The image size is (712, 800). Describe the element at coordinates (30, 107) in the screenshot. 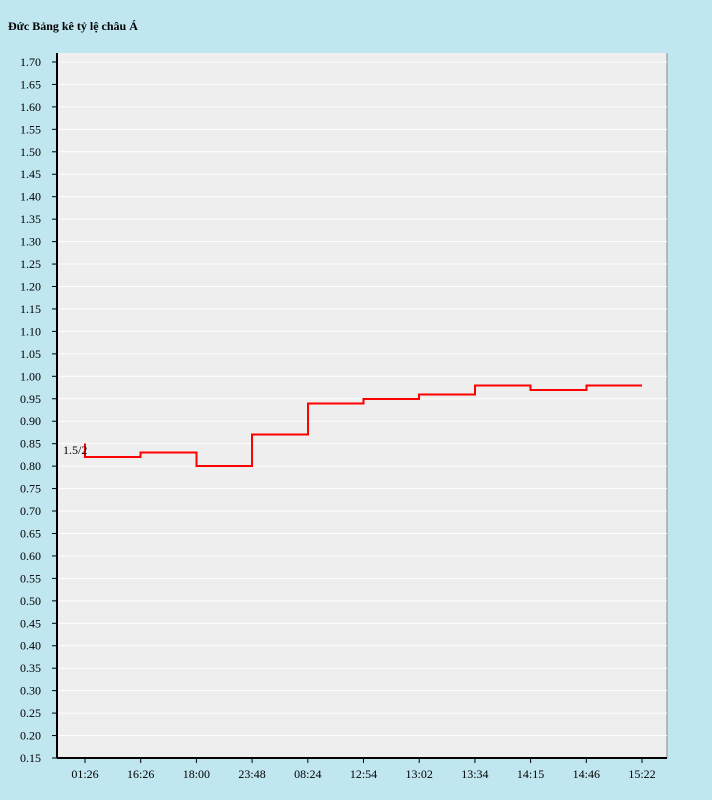

I see `y-tick-label: 1.60` at that location.